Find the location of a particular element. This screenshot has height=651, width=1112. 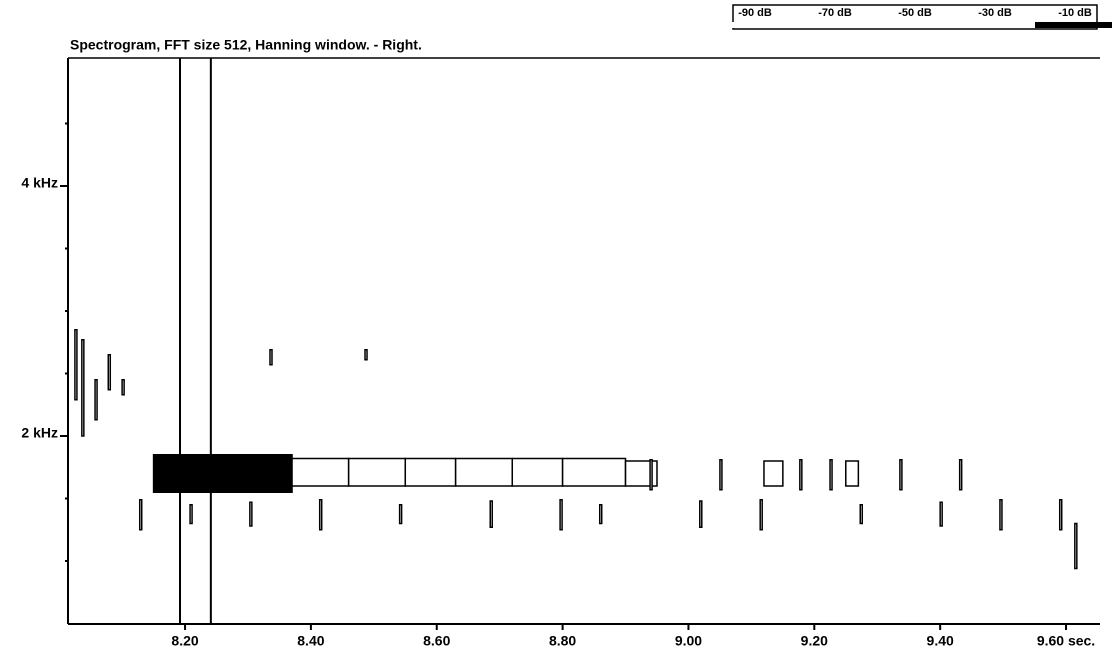

x-tick-label: 8.20 is located at coordinates (184, 641).